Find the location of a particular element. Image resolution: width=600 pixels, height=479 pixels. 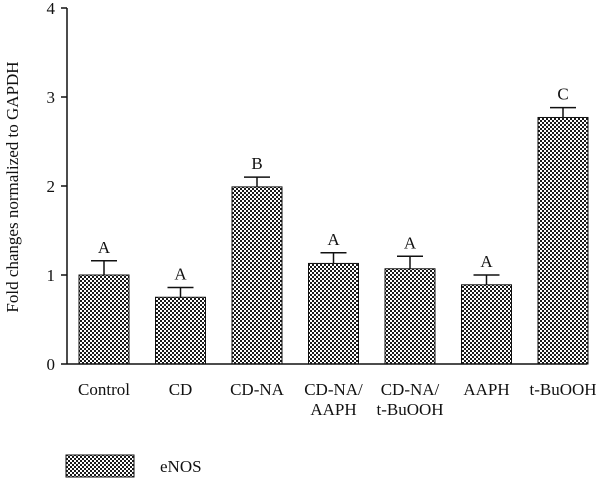

x-category-label: Control is located at coordinates (104, 389).